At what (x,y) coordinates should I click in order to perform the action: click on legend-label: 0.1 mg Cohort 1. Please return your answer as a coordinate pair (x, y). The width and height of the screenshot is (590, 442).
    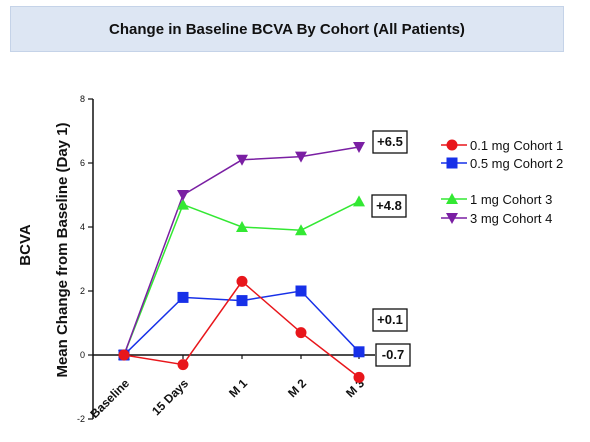
    Looking at the image, I should click on (516, 145).